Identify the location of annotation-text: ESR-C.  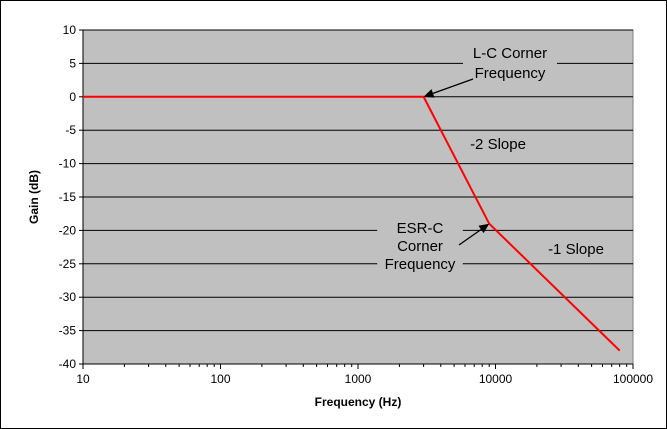
(420, 228).